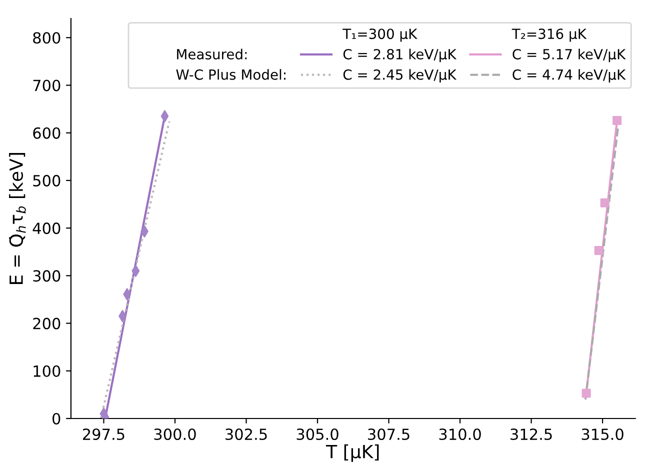 This screenshot has width=645, height=465. What do you see at coordinates (569, 55) in the screenshot?
I see `legend-label: C = 5.17 keV/µK` at bounding box center [569, 55].